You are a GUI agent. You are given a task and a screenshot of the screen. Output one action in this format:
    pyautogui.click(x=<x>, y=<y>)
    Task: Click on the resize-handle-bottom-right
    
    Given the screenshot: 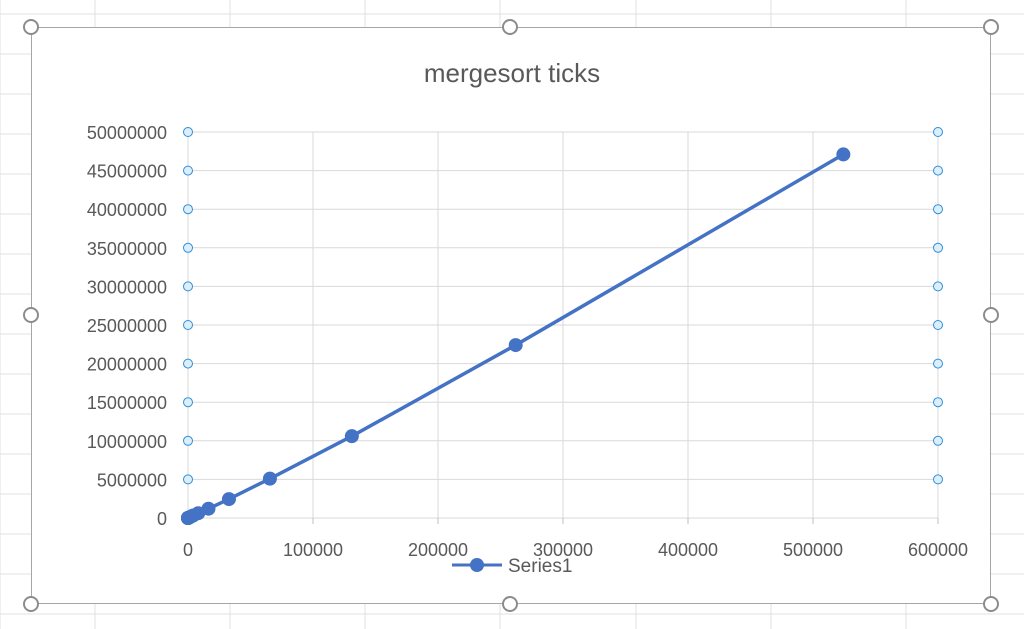 What is the action you would take?
    pyautogui.click(x=991, y=604)
    